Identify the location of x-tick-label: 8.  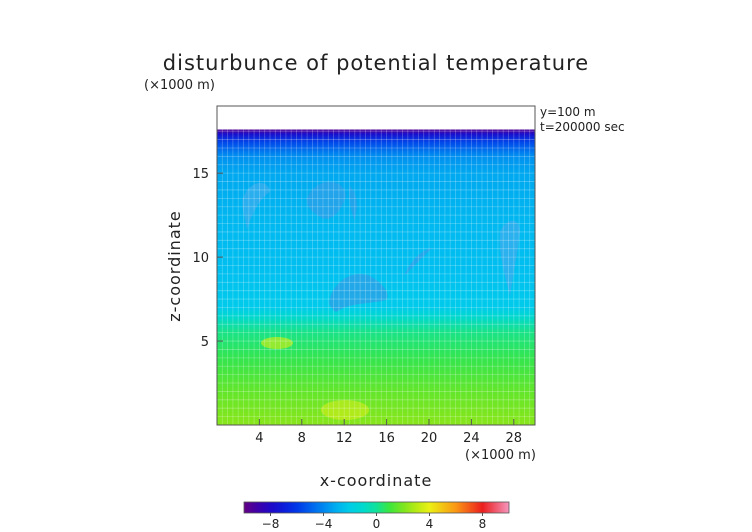
(302, 438).